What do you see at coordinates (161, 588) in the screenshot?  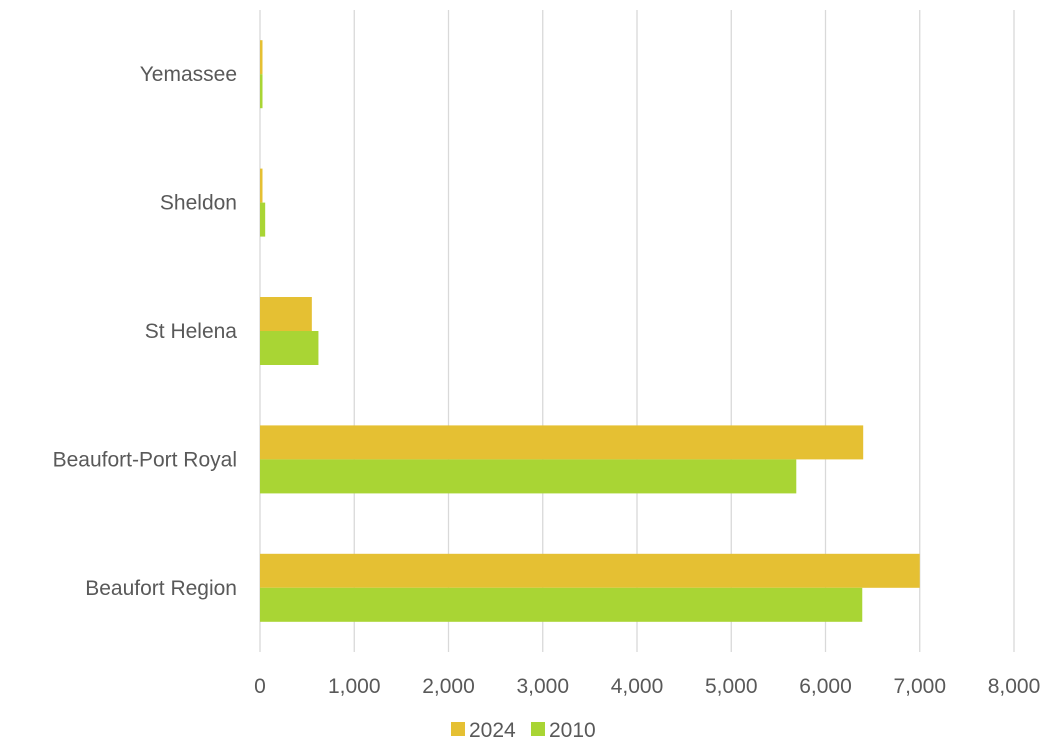 I see `category-label: Beaufort Region` at bounding box center [161, 588].